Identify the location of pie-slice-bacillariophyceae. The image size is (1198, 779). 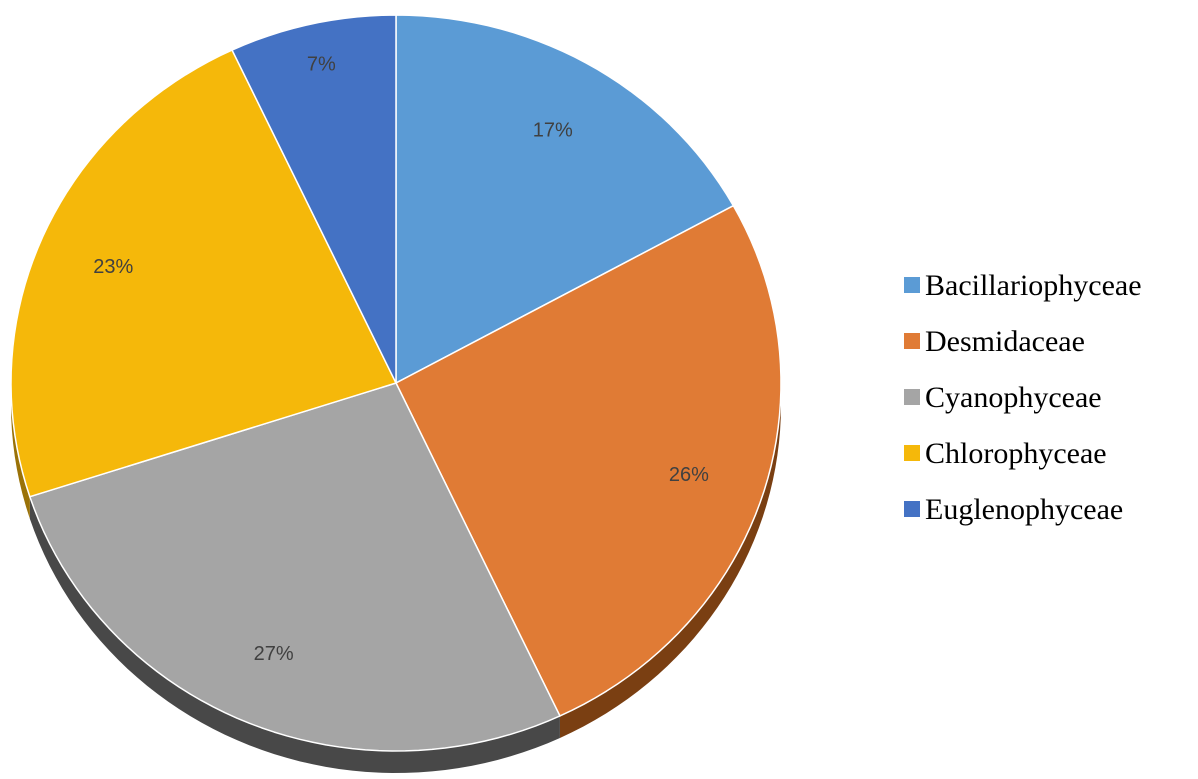
(565, 199).